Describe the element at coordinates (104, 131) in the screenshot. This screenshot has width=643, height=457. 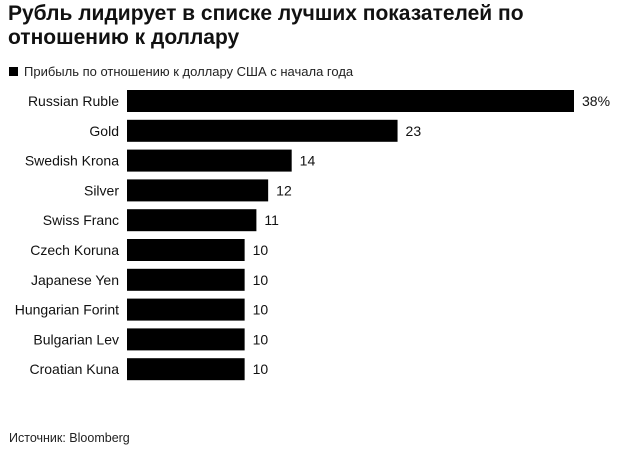
I see `category-label-gold: Gold` at that location.